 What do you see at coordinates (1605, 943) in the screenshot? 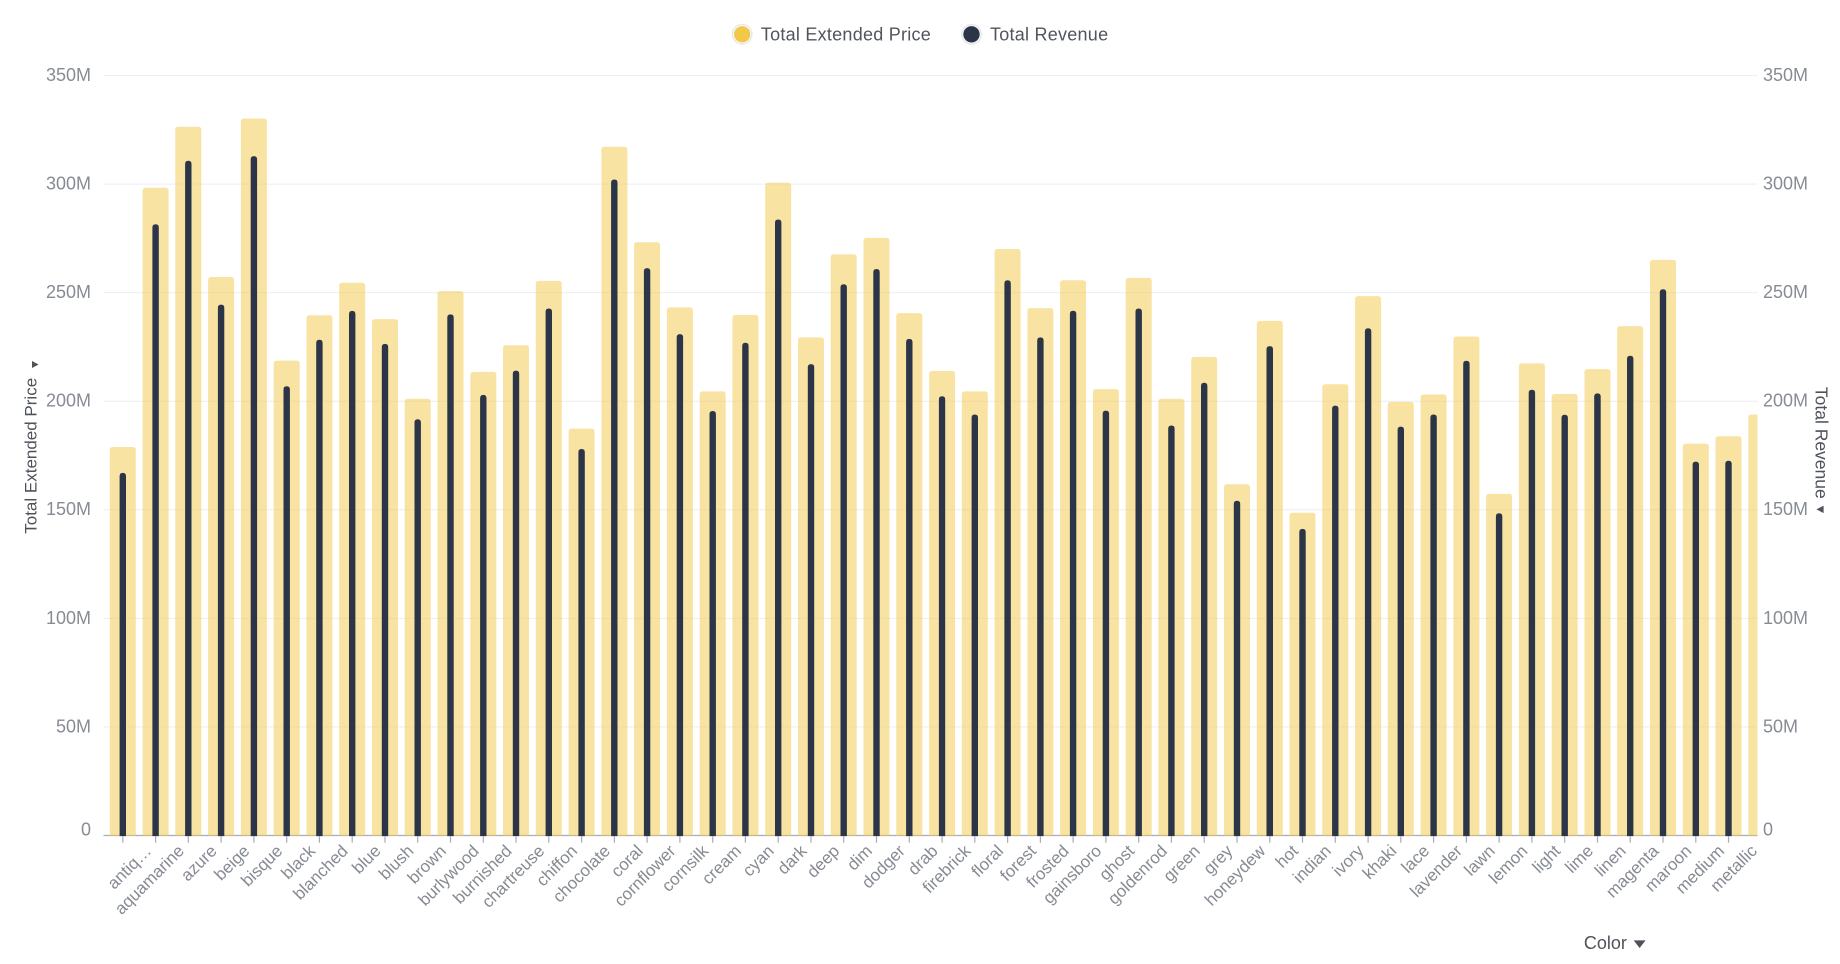
I see `svg-text: Color` at bounding box center [1605, 943].